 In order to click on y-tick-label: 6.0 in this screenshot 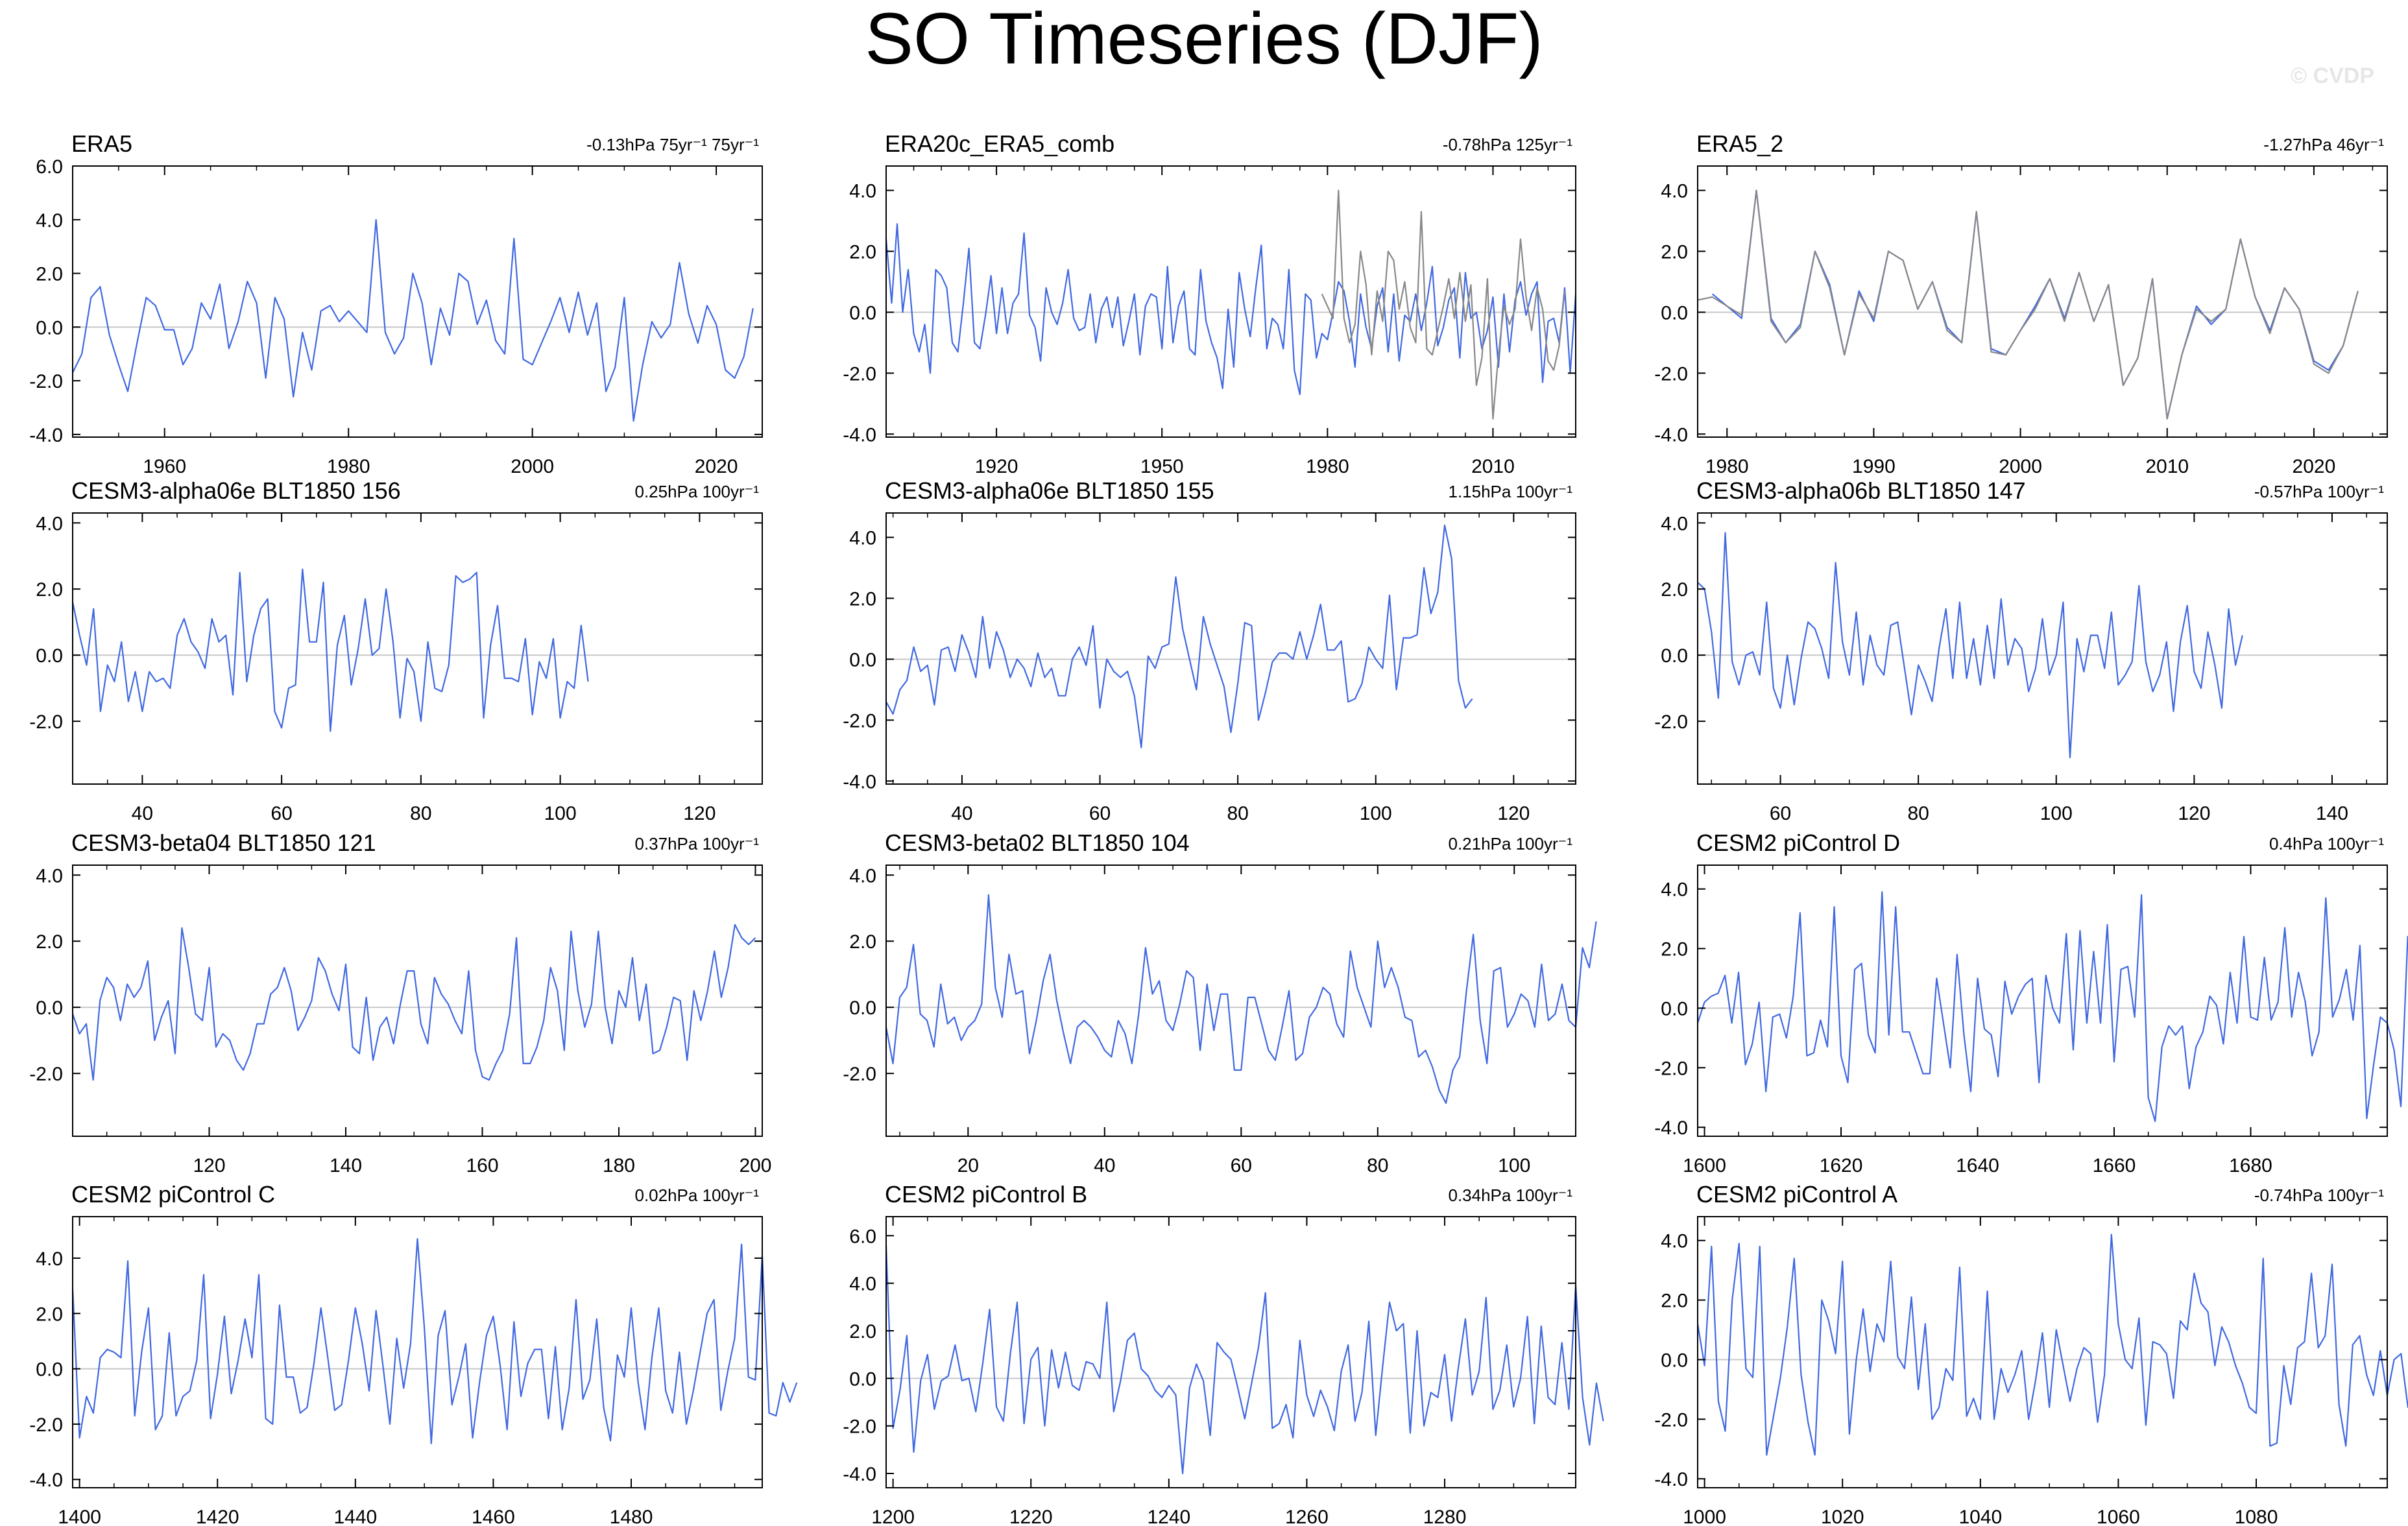, I will do `click(49, 167)`.